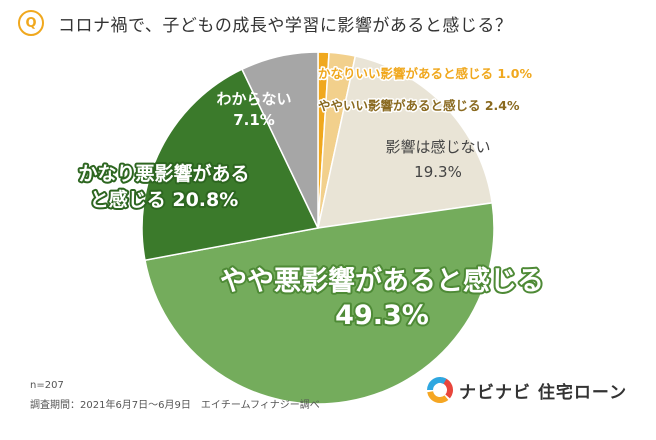 The height and width of the screenshot is (440, 656). Describe the element at coordinates (163, 173) in the screenshot. I see `slice-label-4-line-0: かなり悪影響がある` at that location.